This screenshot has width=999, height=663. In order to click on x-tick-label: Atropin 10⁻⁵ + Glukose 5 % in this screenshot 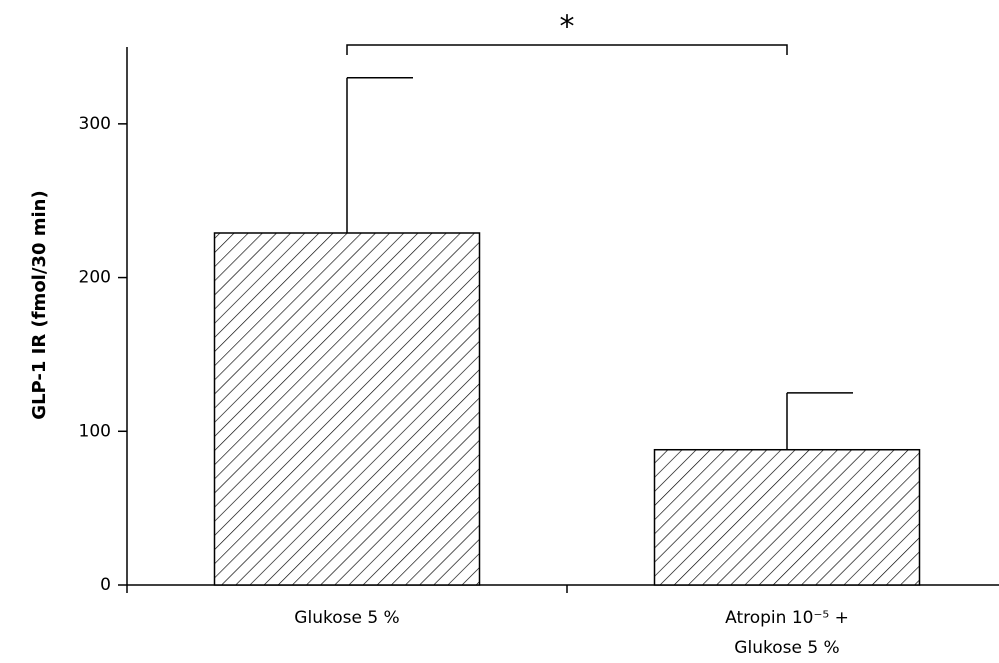, I will do `click(787, 633)`.